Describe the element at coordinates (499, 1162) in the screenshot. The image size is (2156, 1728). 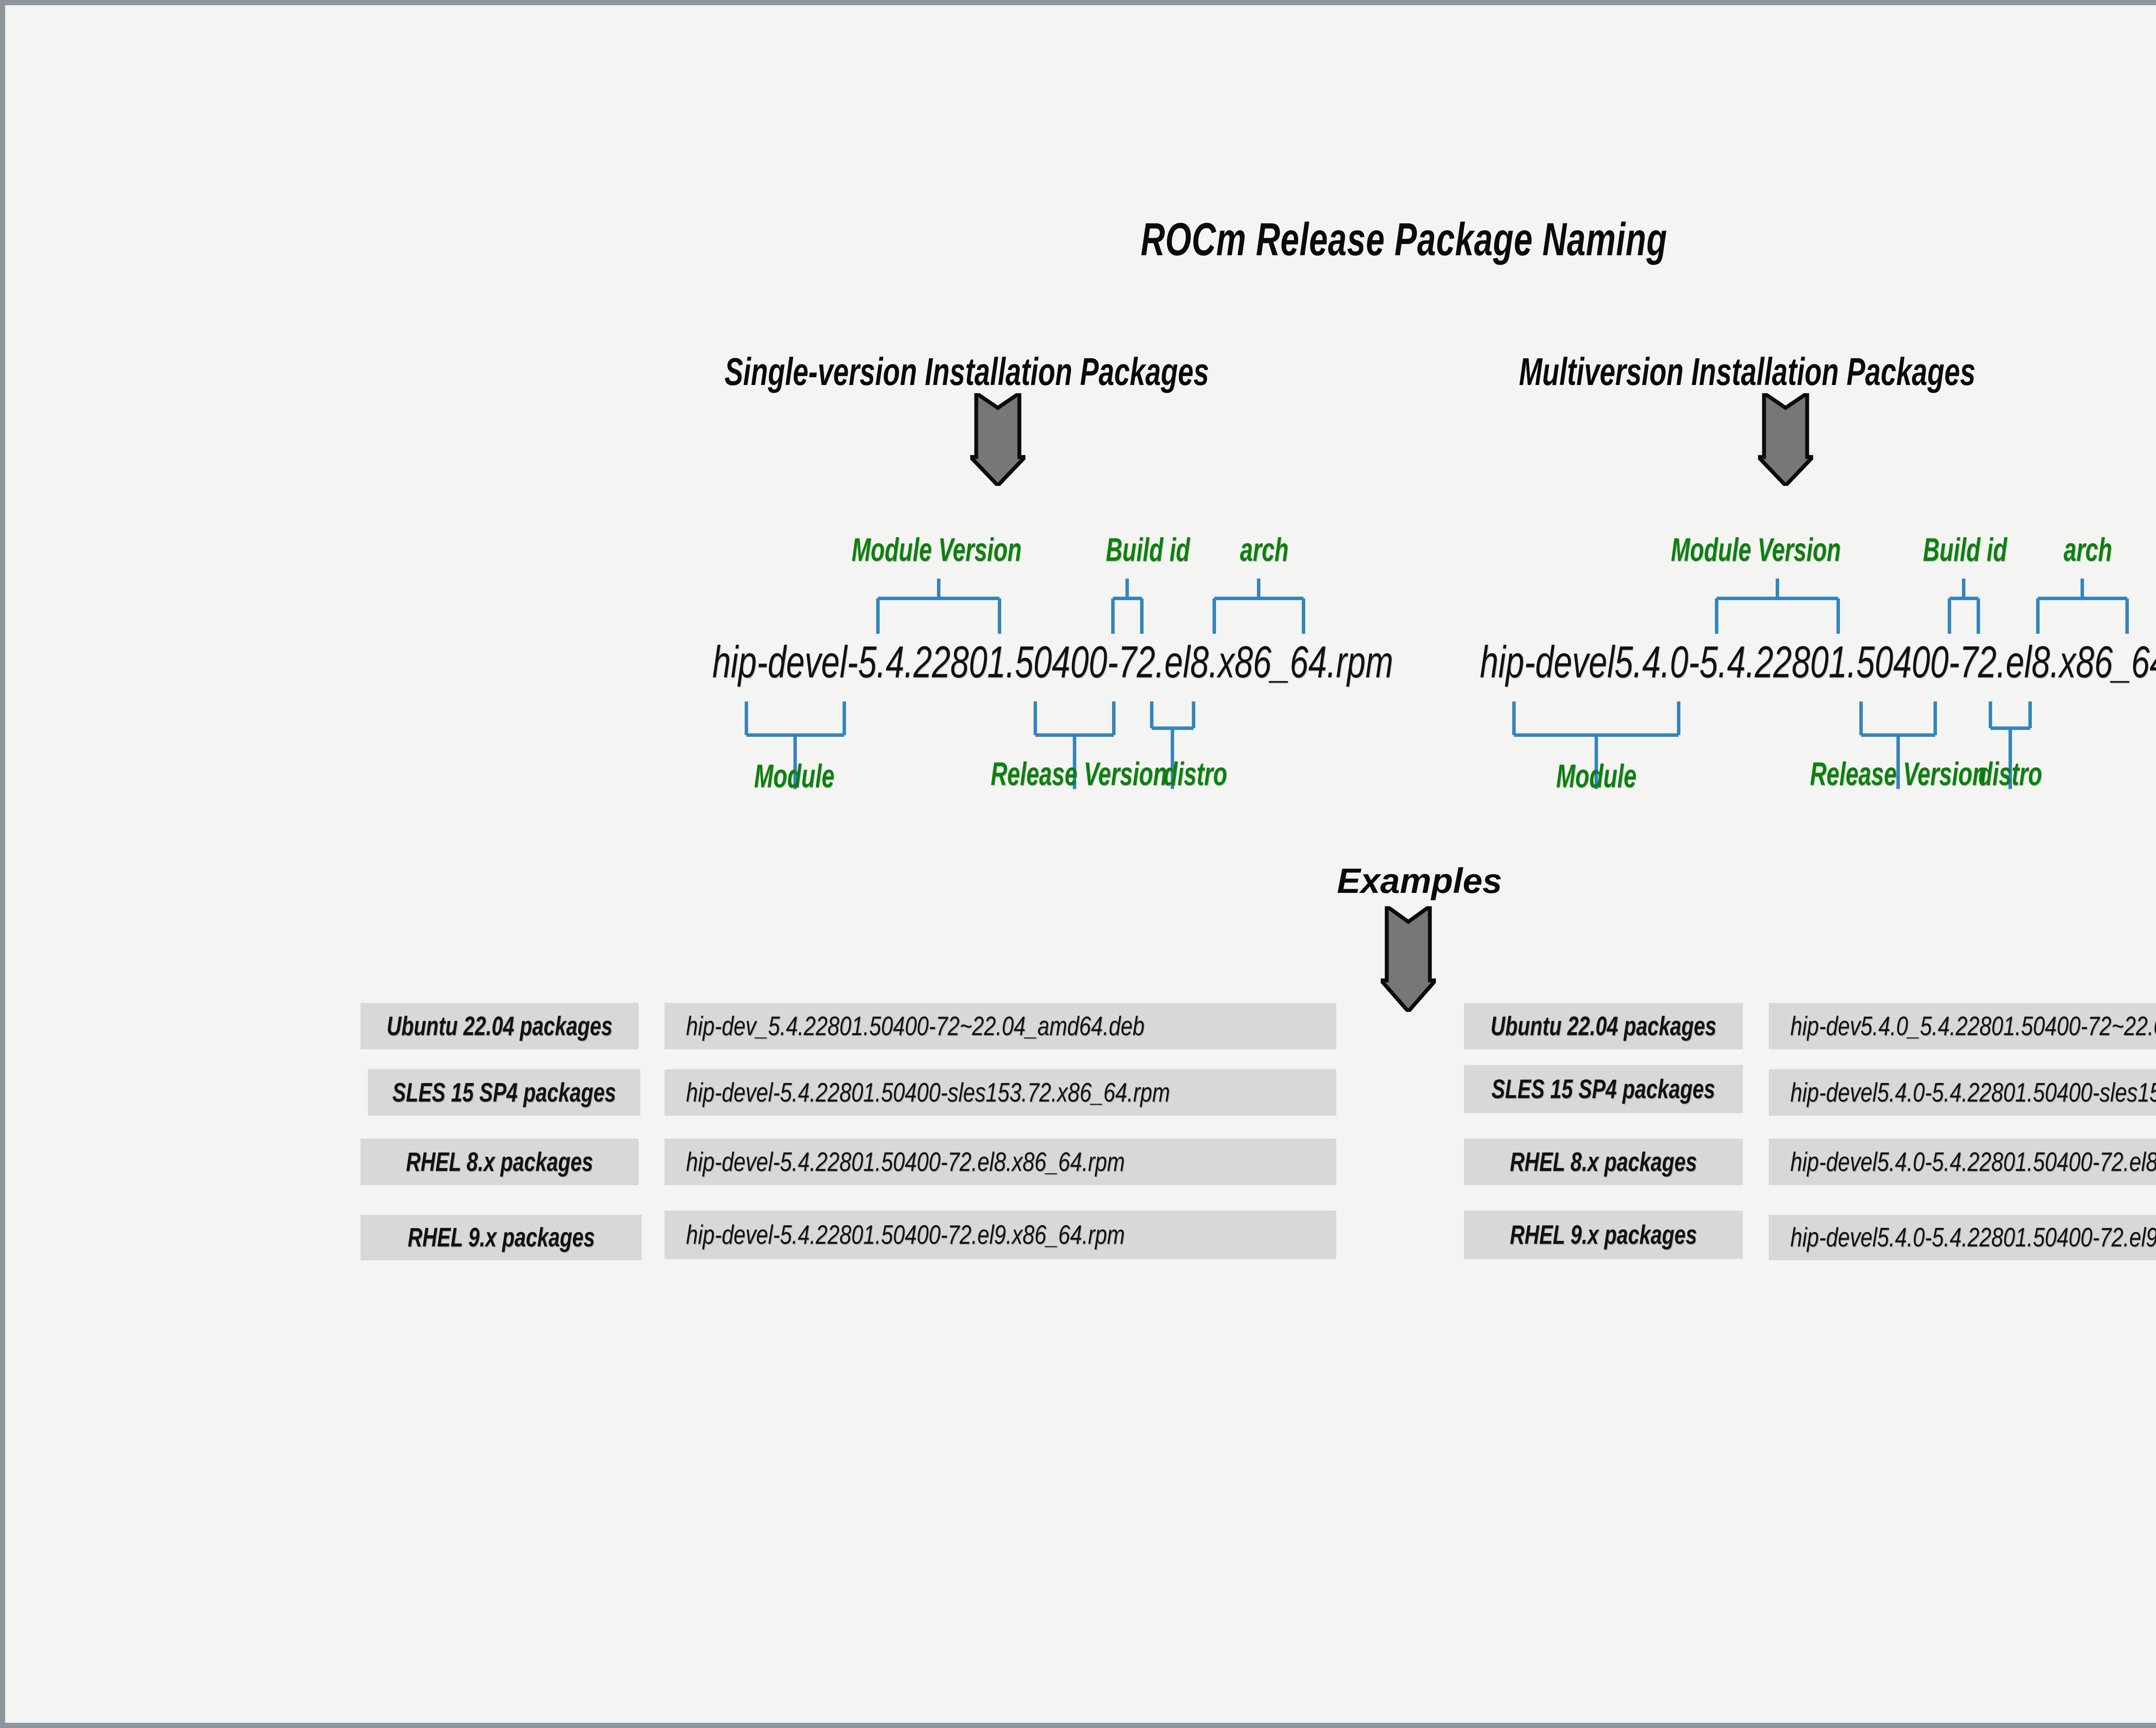
I see `table-row-label-left-2: RHEL 8.x packages` at that location.